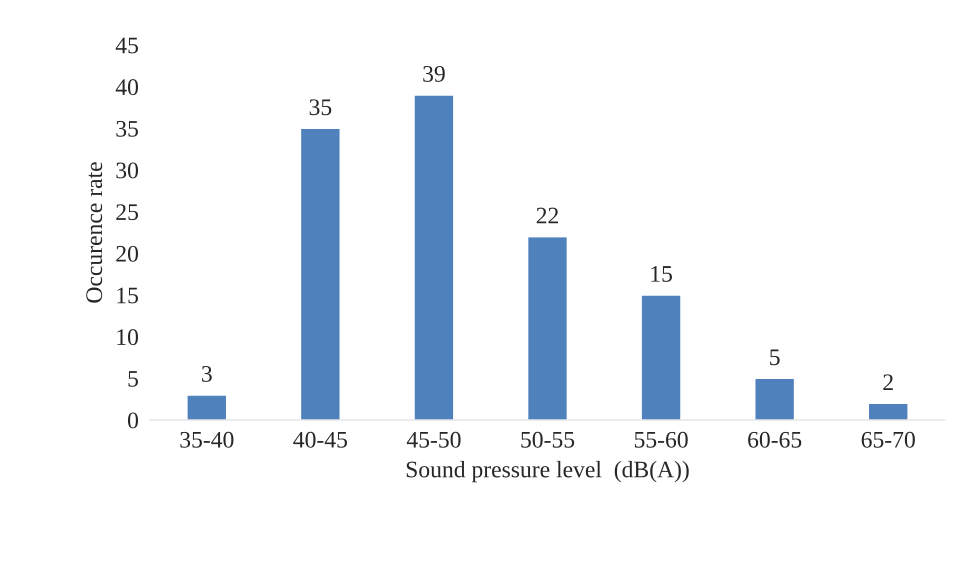  What do you see at coordinates (94, 232) in the screenshot?
I see `y-axis-title: Occurence rate` at bounding box center [94, 232].